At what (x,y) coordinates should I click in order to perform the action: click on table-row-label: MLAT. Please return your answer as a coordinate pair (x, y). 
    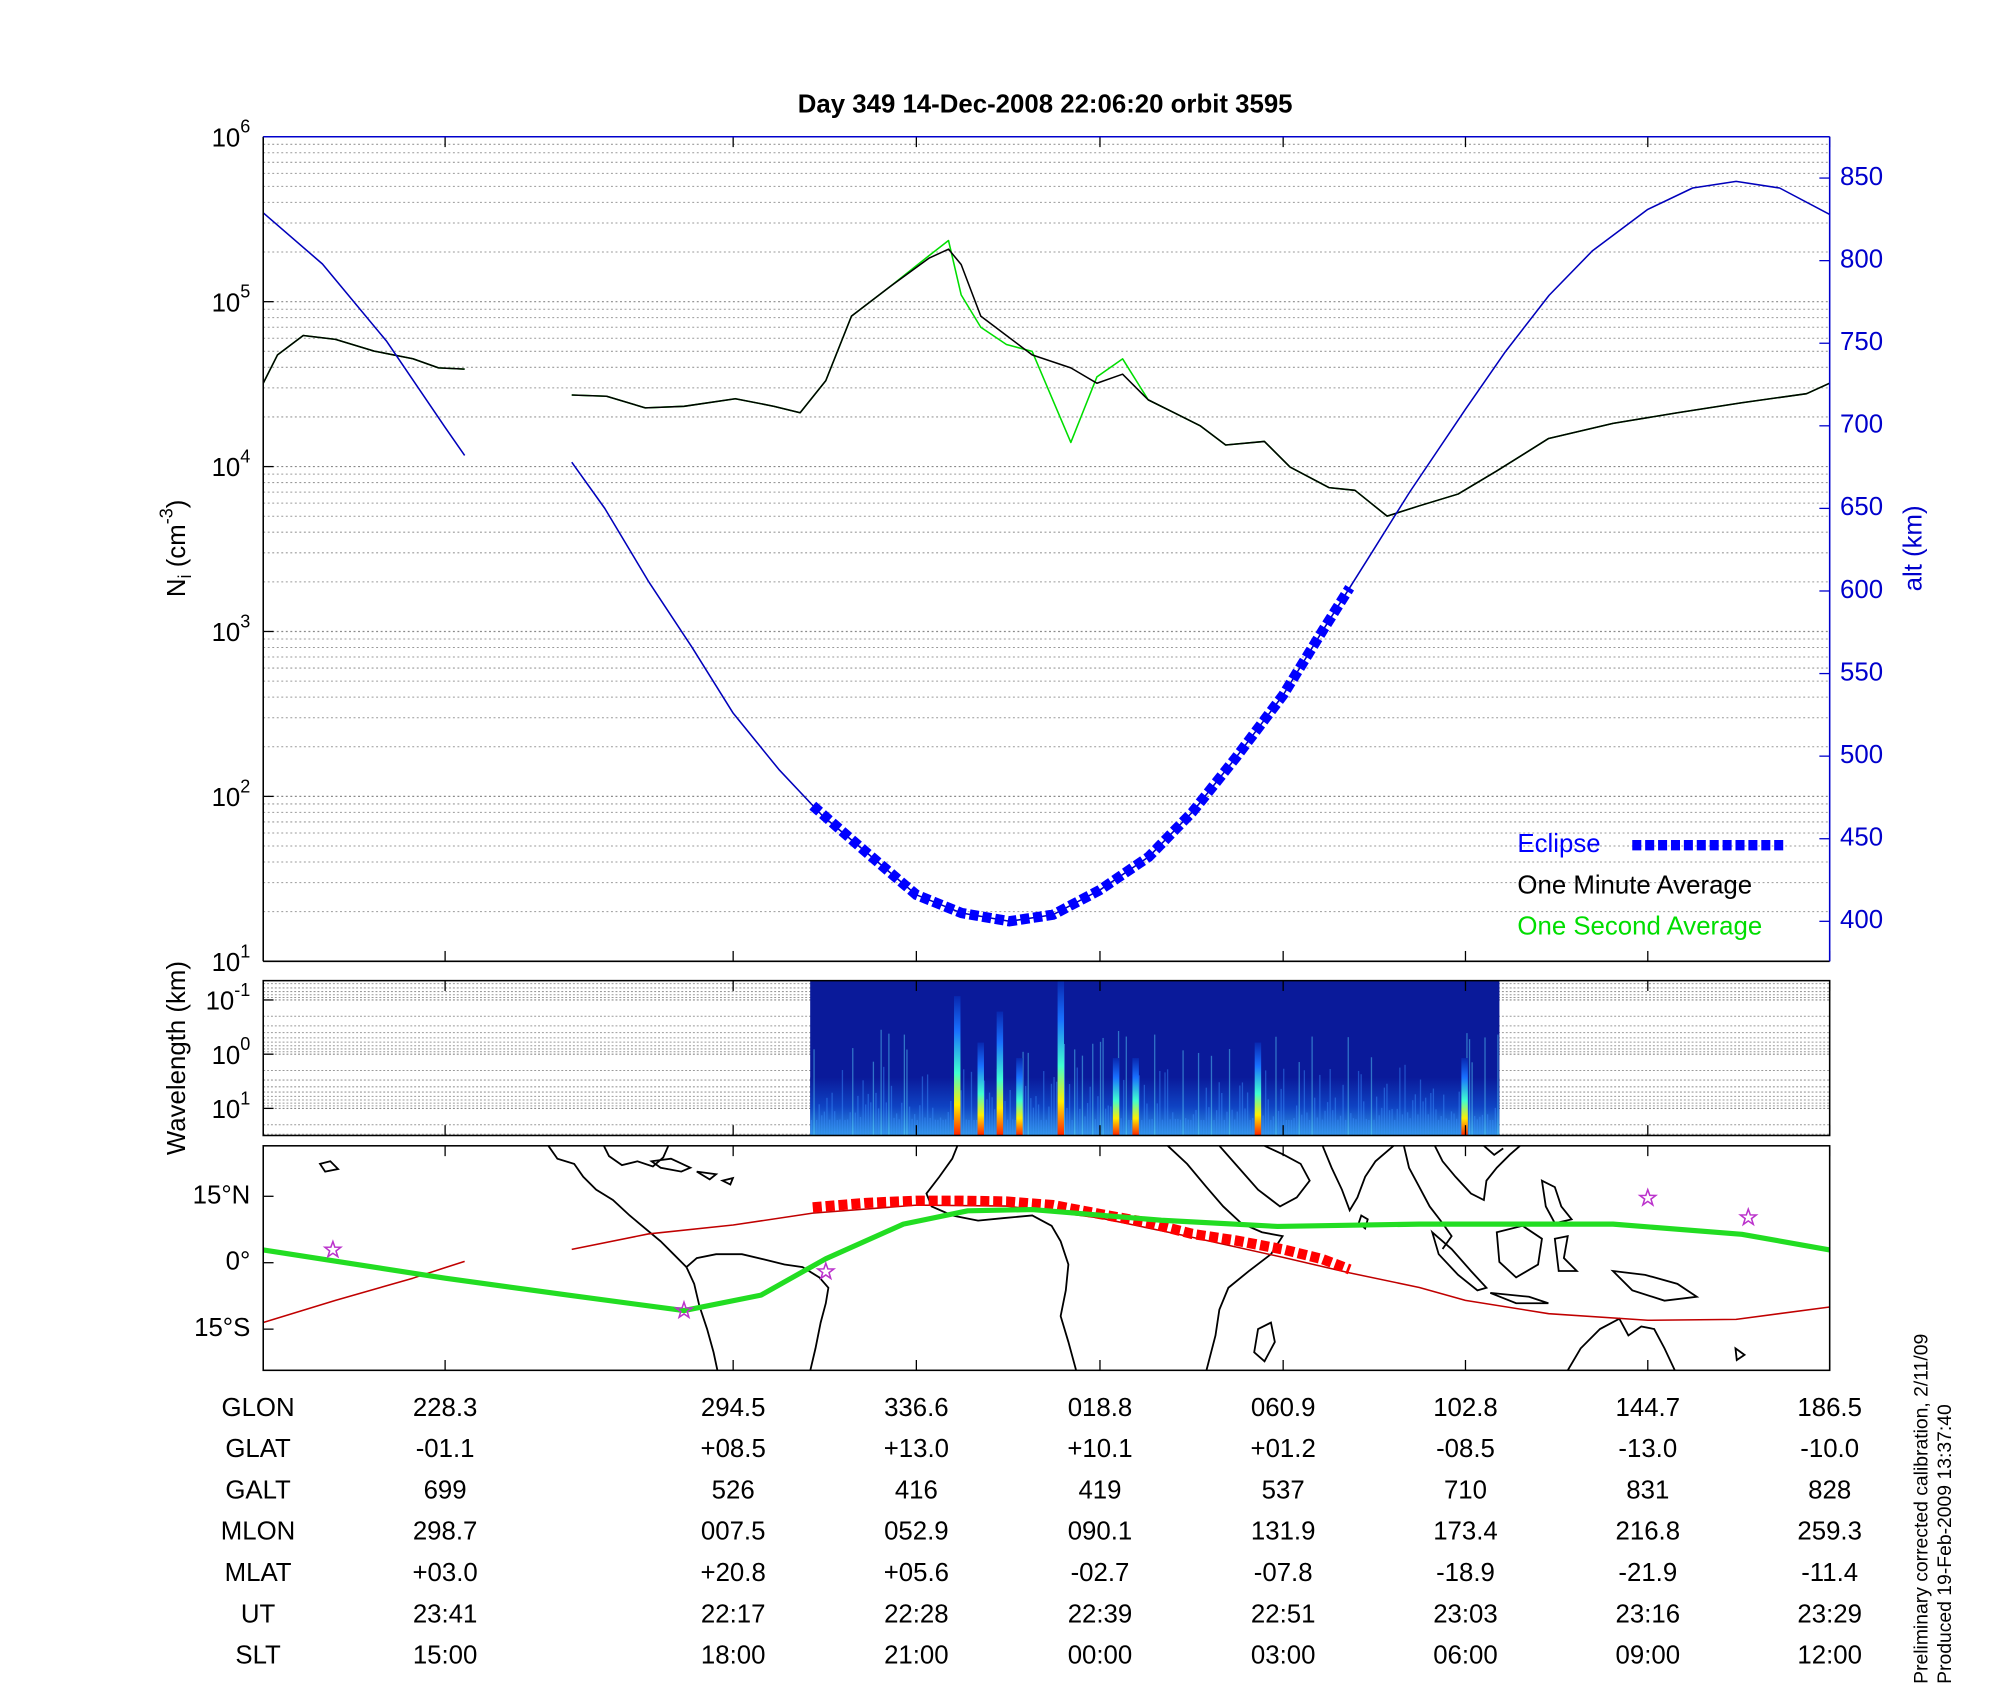
    Looking at the image, I should click on (258, 1573).